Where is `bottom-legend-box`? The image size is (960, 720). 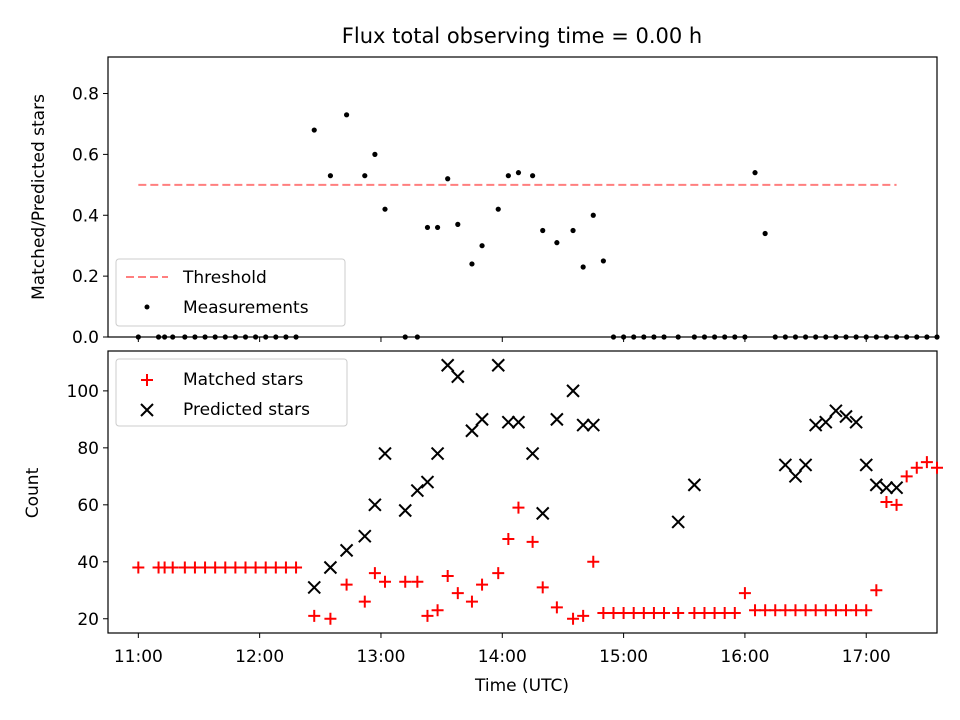
bottom-legend-box is located at coordinates (231, 392).